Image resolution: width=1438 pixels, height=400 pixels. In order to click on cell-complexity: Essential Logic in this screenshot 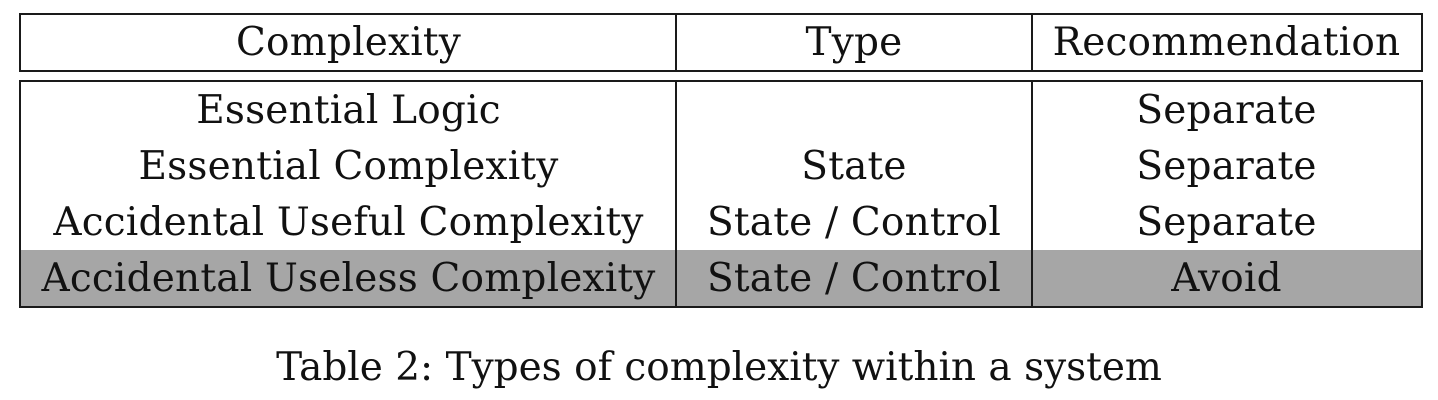, I will do `click(348, 110)`.